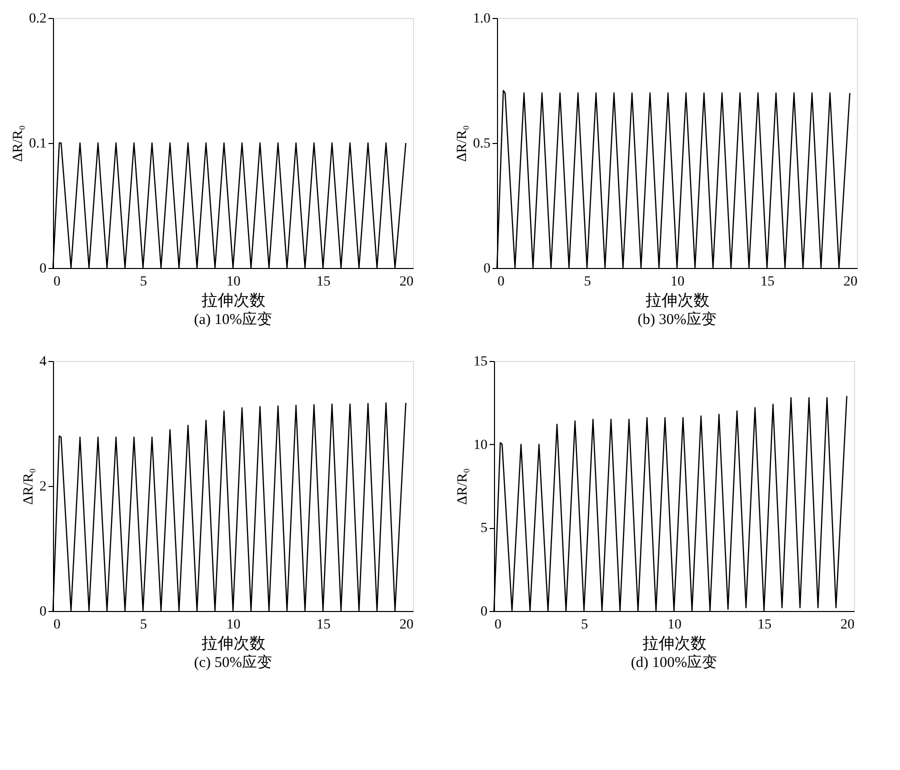 The width and height of the screenshot is (900, 770). What do you see at coordinates (233, 662) in the screenshot?
I see `text: (c) 50%应变` at bounding box center [233, 662].